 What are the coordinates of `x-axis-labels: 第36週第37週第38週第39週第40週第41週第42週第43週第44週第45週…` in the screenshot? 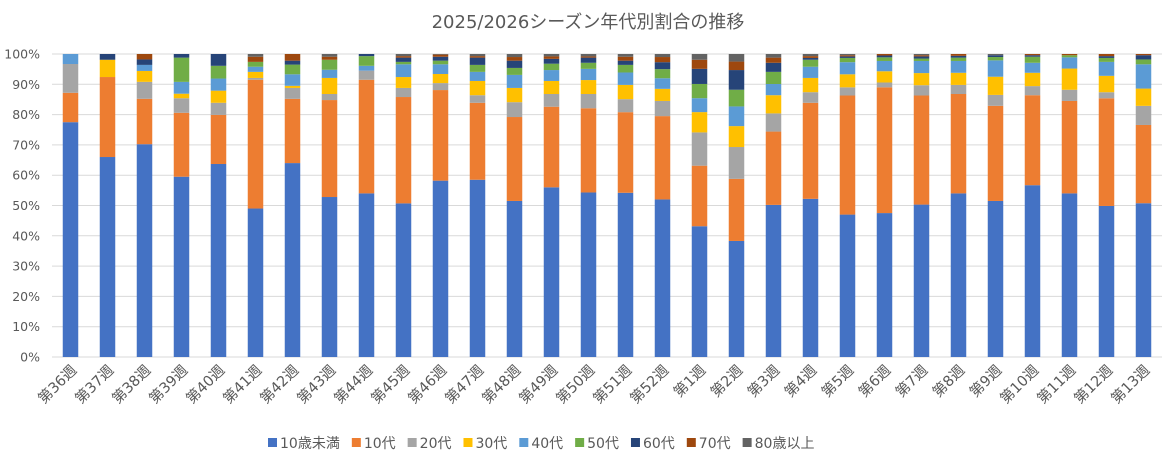 It's located at (593, 384).